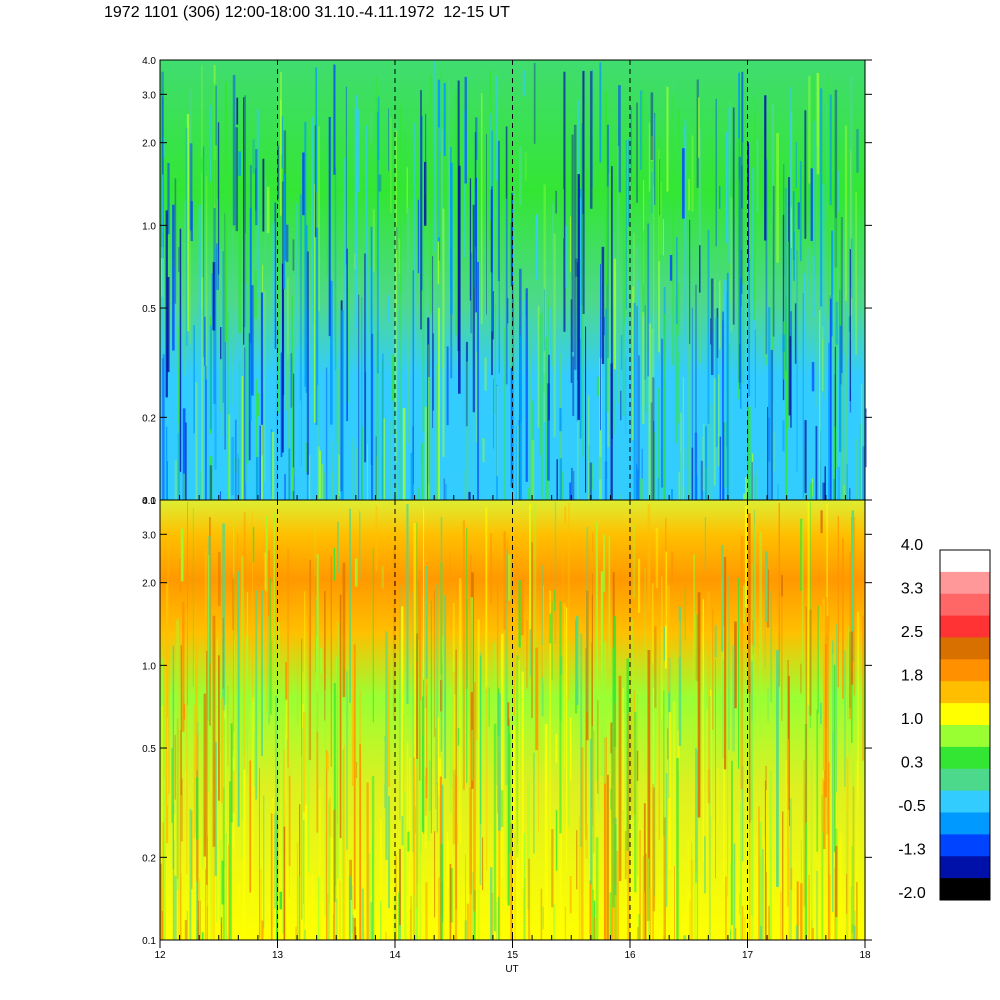 The height and width of the screenshot is (1000, 1000). I want to click on colorbar-label: 4.0, so click(912, 545).